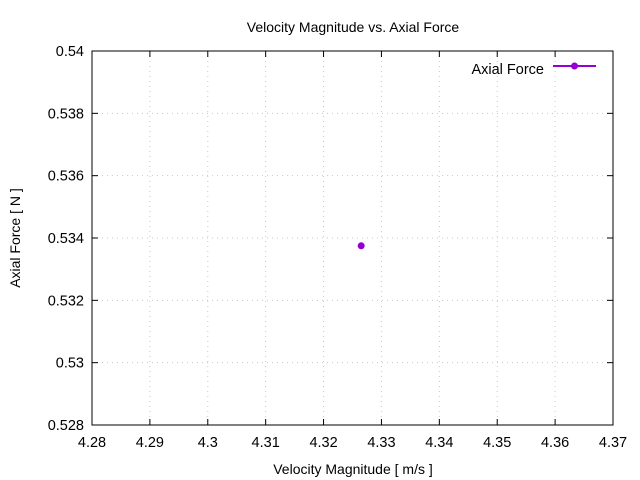  I want to click on x-tick-label: 4.34, so click(439, 443).